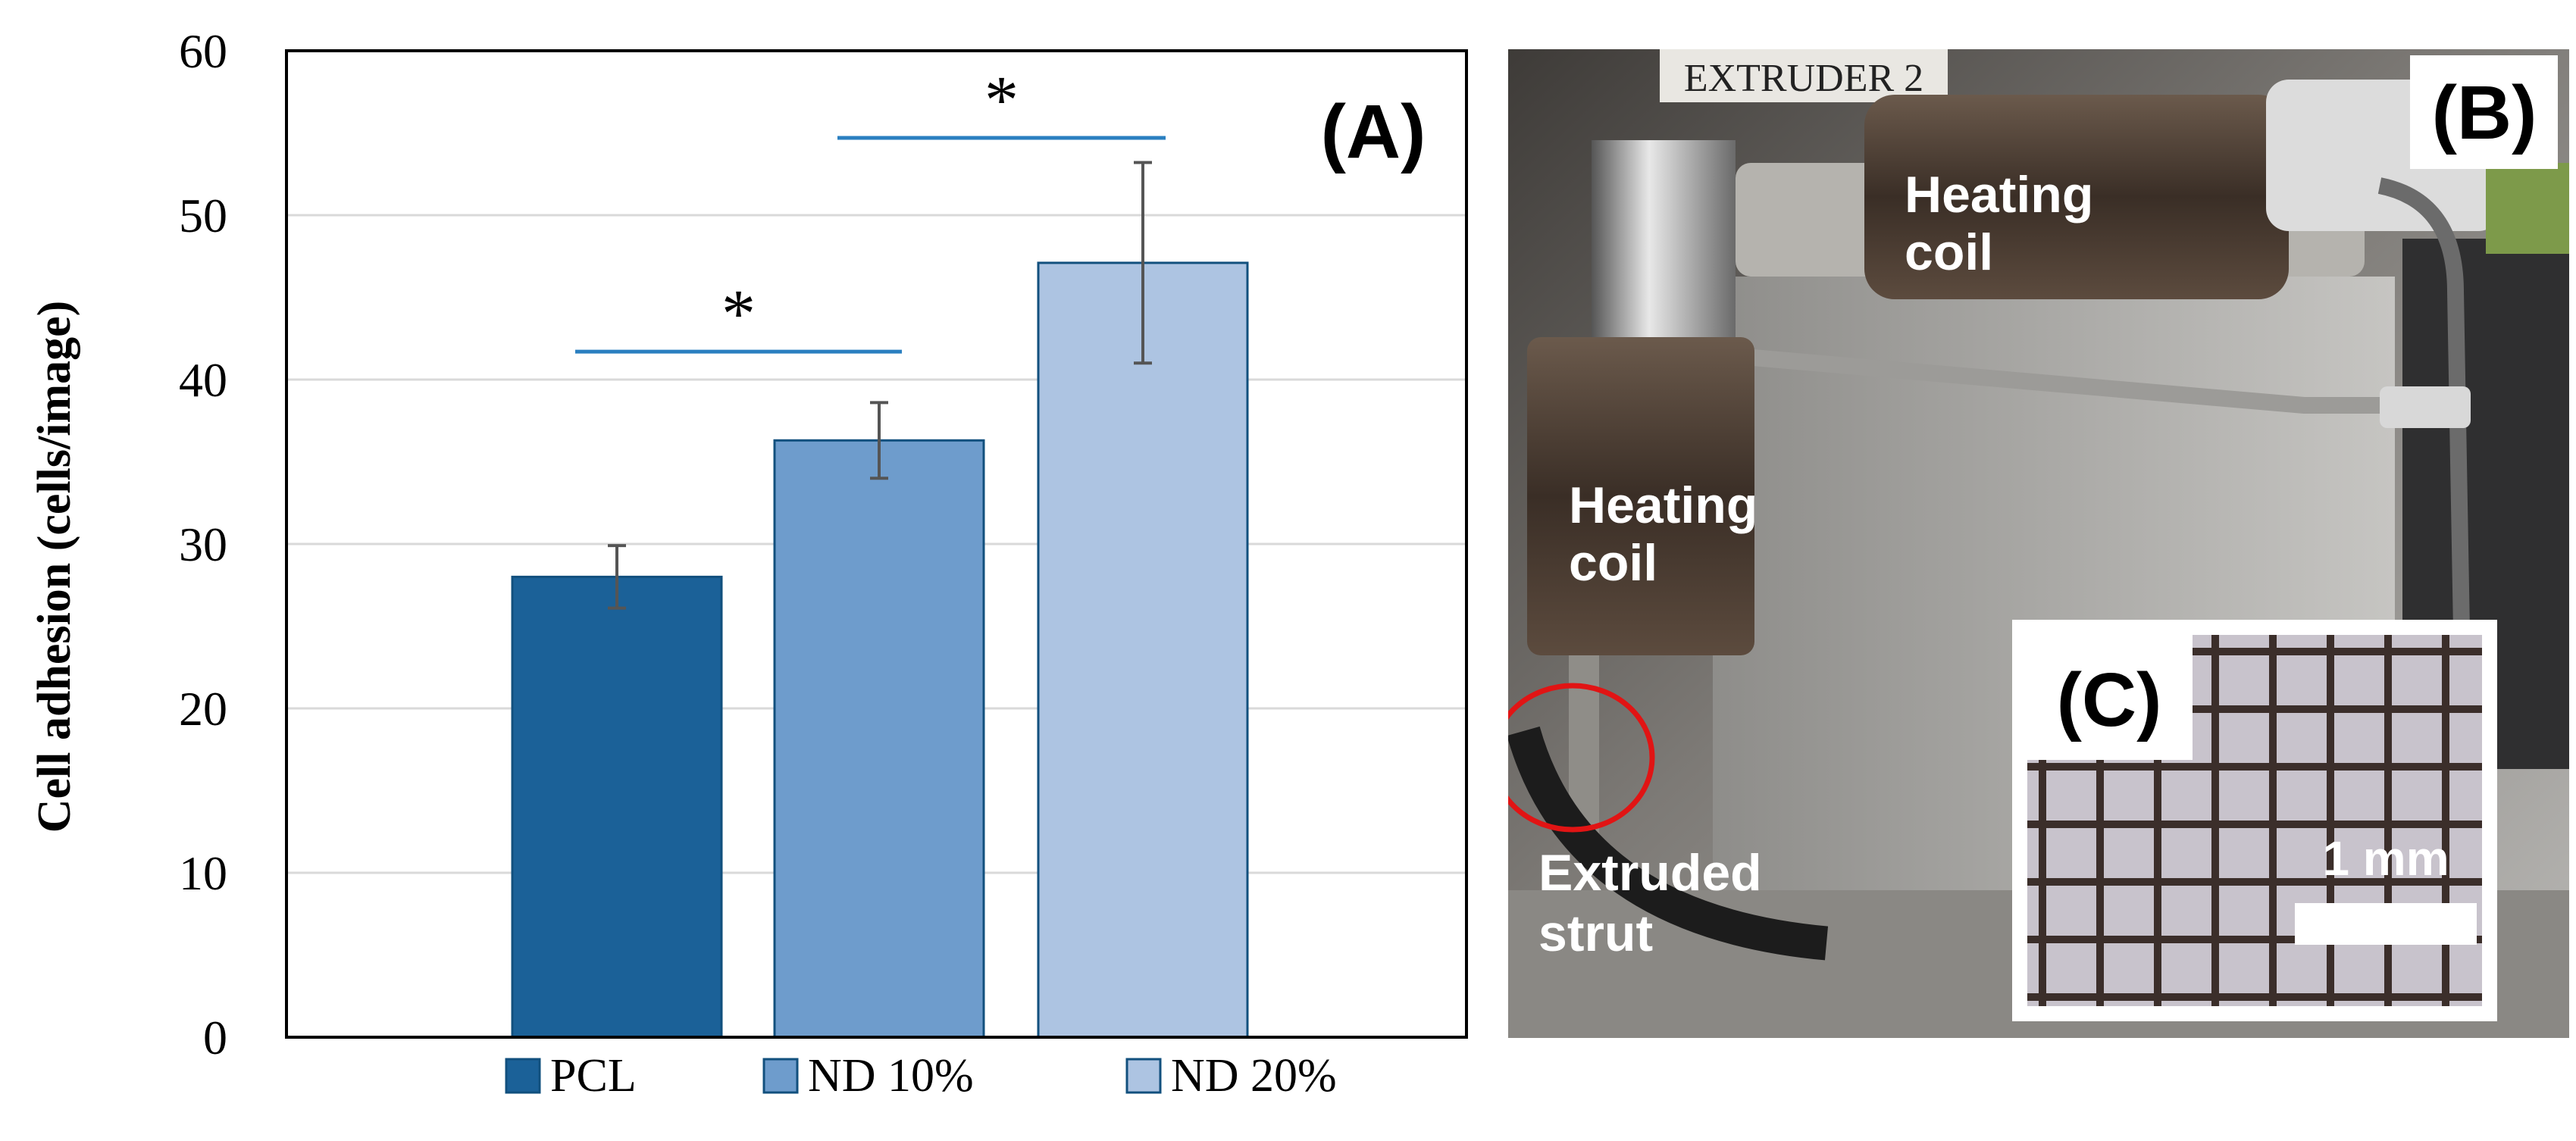 The width and height of the screenshot is (2576, 1141). I want to click on green-cable, so click(2527, 209).